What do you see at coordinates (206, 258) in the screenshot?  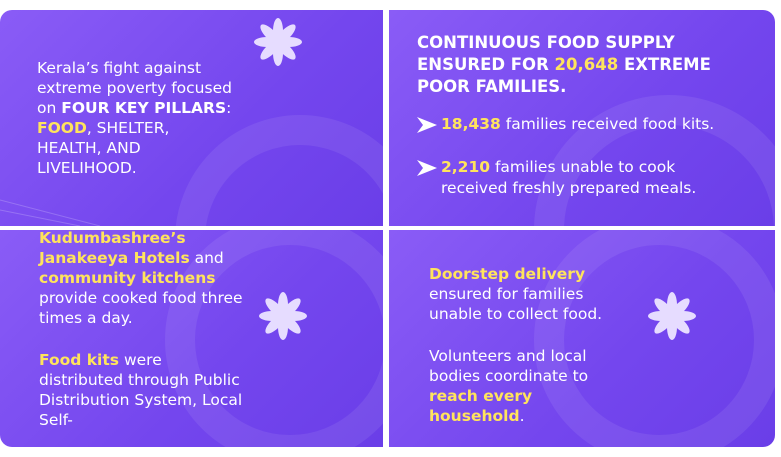 I see `text-segment: and` at bounding box center [206, 258].